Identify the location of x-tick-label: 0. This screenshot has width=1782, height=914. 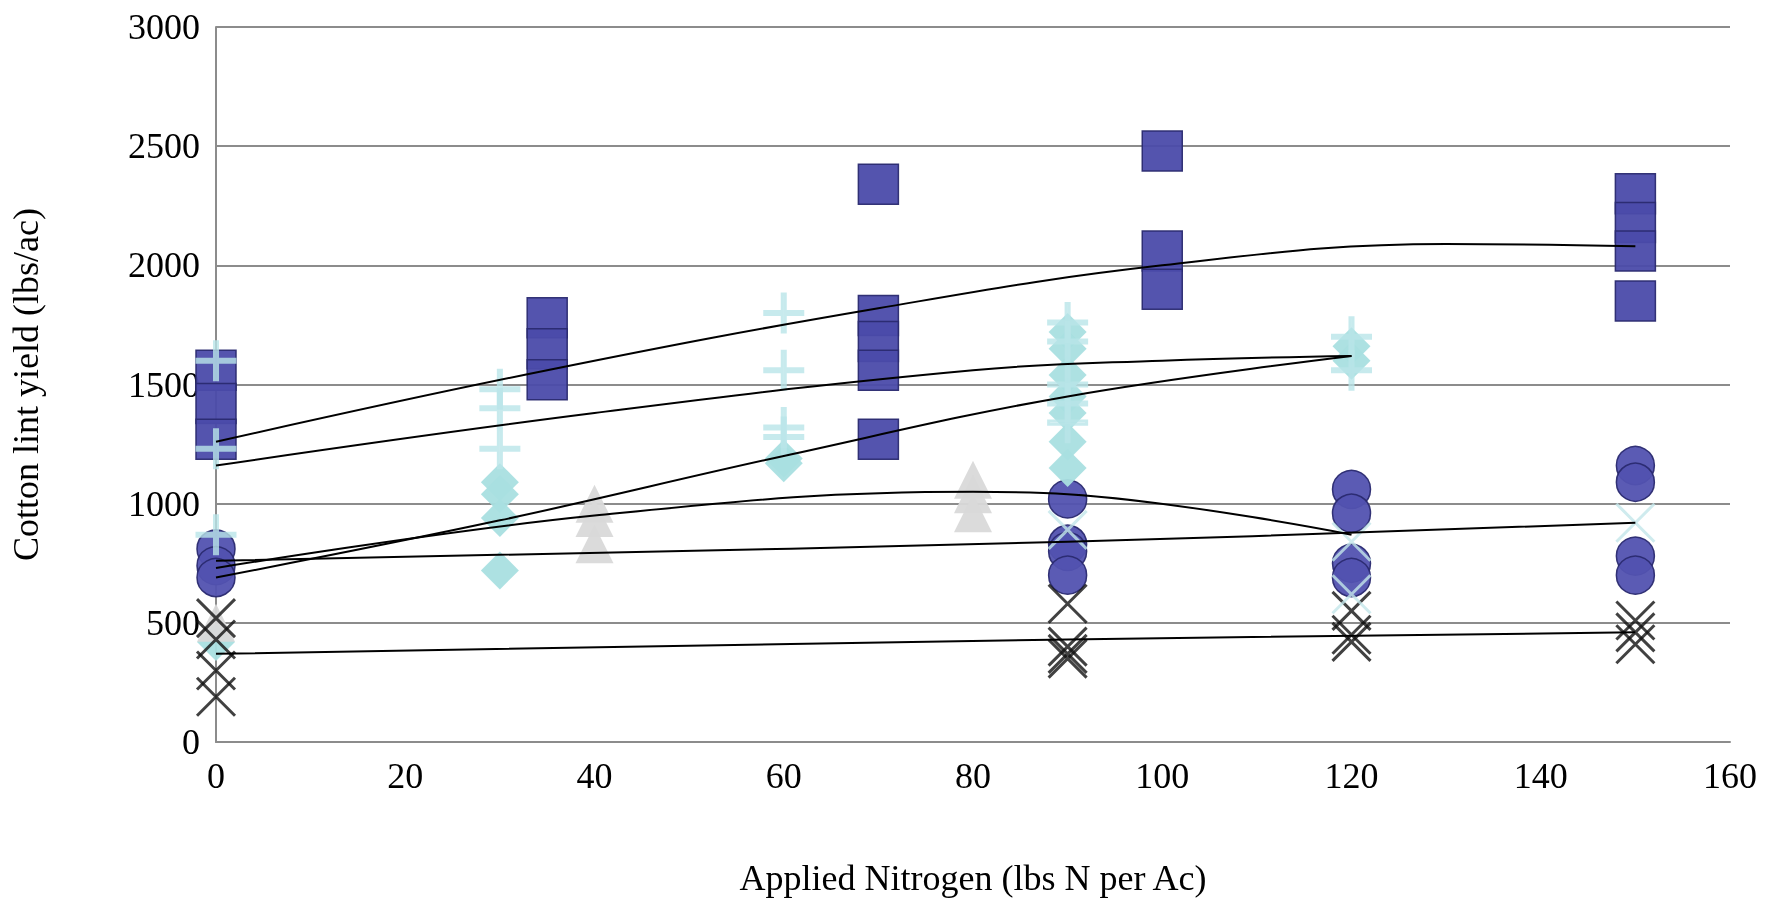
(216, 776).